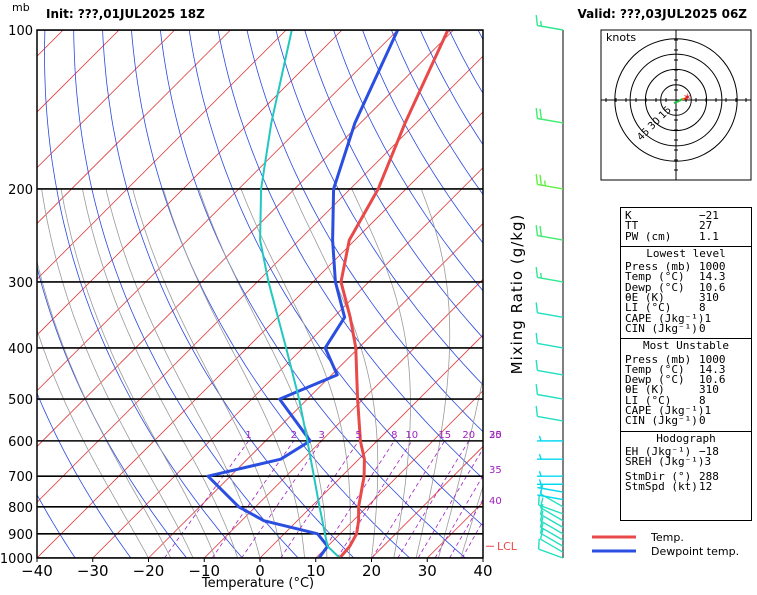 This screenshot has height=595, width=757. I want to click on index-k: K−21, so click(686, 216).